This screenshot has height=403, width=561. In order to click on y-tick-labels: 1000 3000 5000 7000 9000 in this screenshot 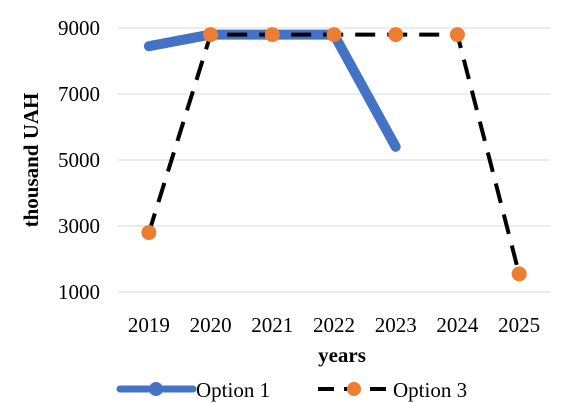, I will do `click(79, 160)`.